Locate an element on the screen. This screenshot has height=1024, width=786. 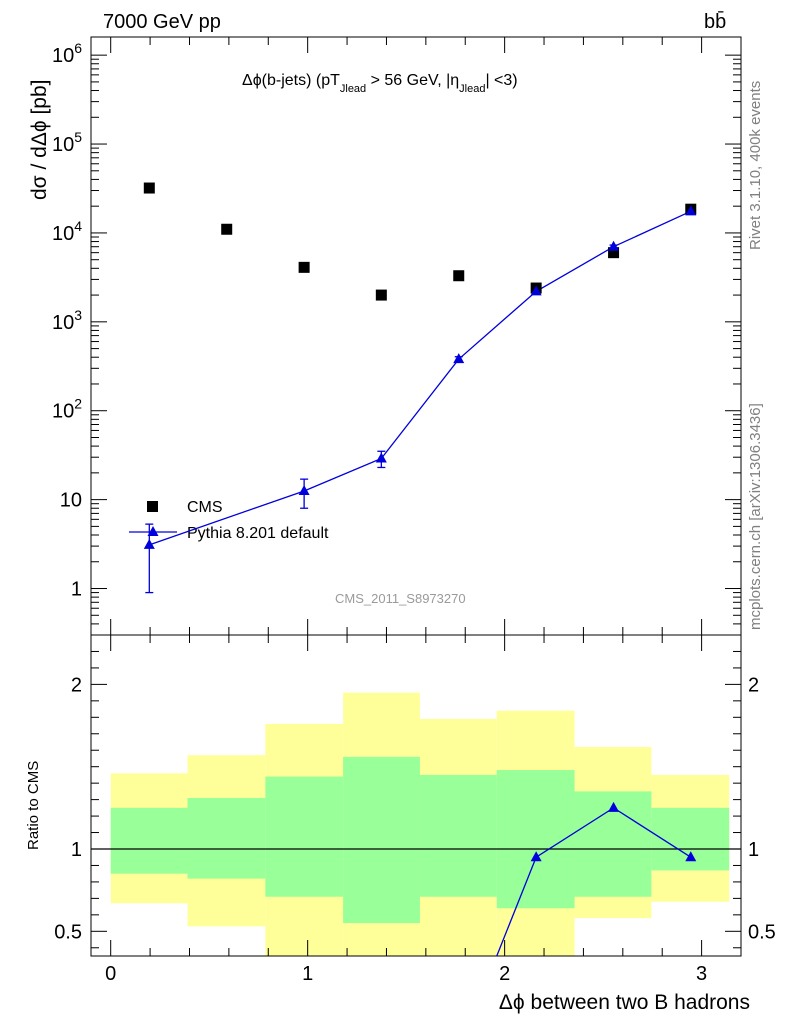
y-tick-label: 10³ is located at coordinates (67, 320).